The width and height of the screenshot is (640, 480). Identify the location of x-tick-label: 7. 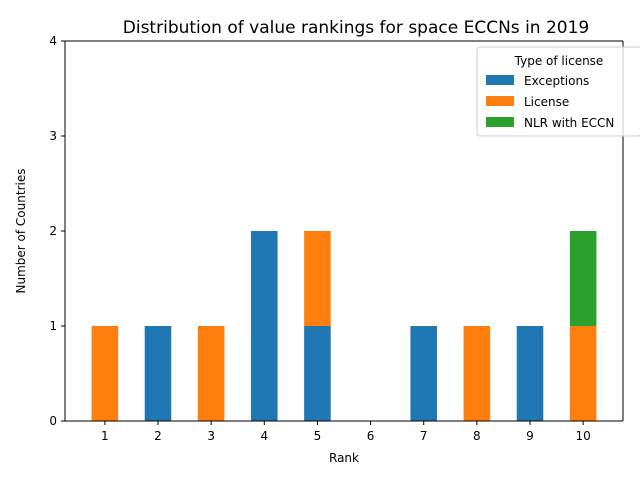
(424, 436).